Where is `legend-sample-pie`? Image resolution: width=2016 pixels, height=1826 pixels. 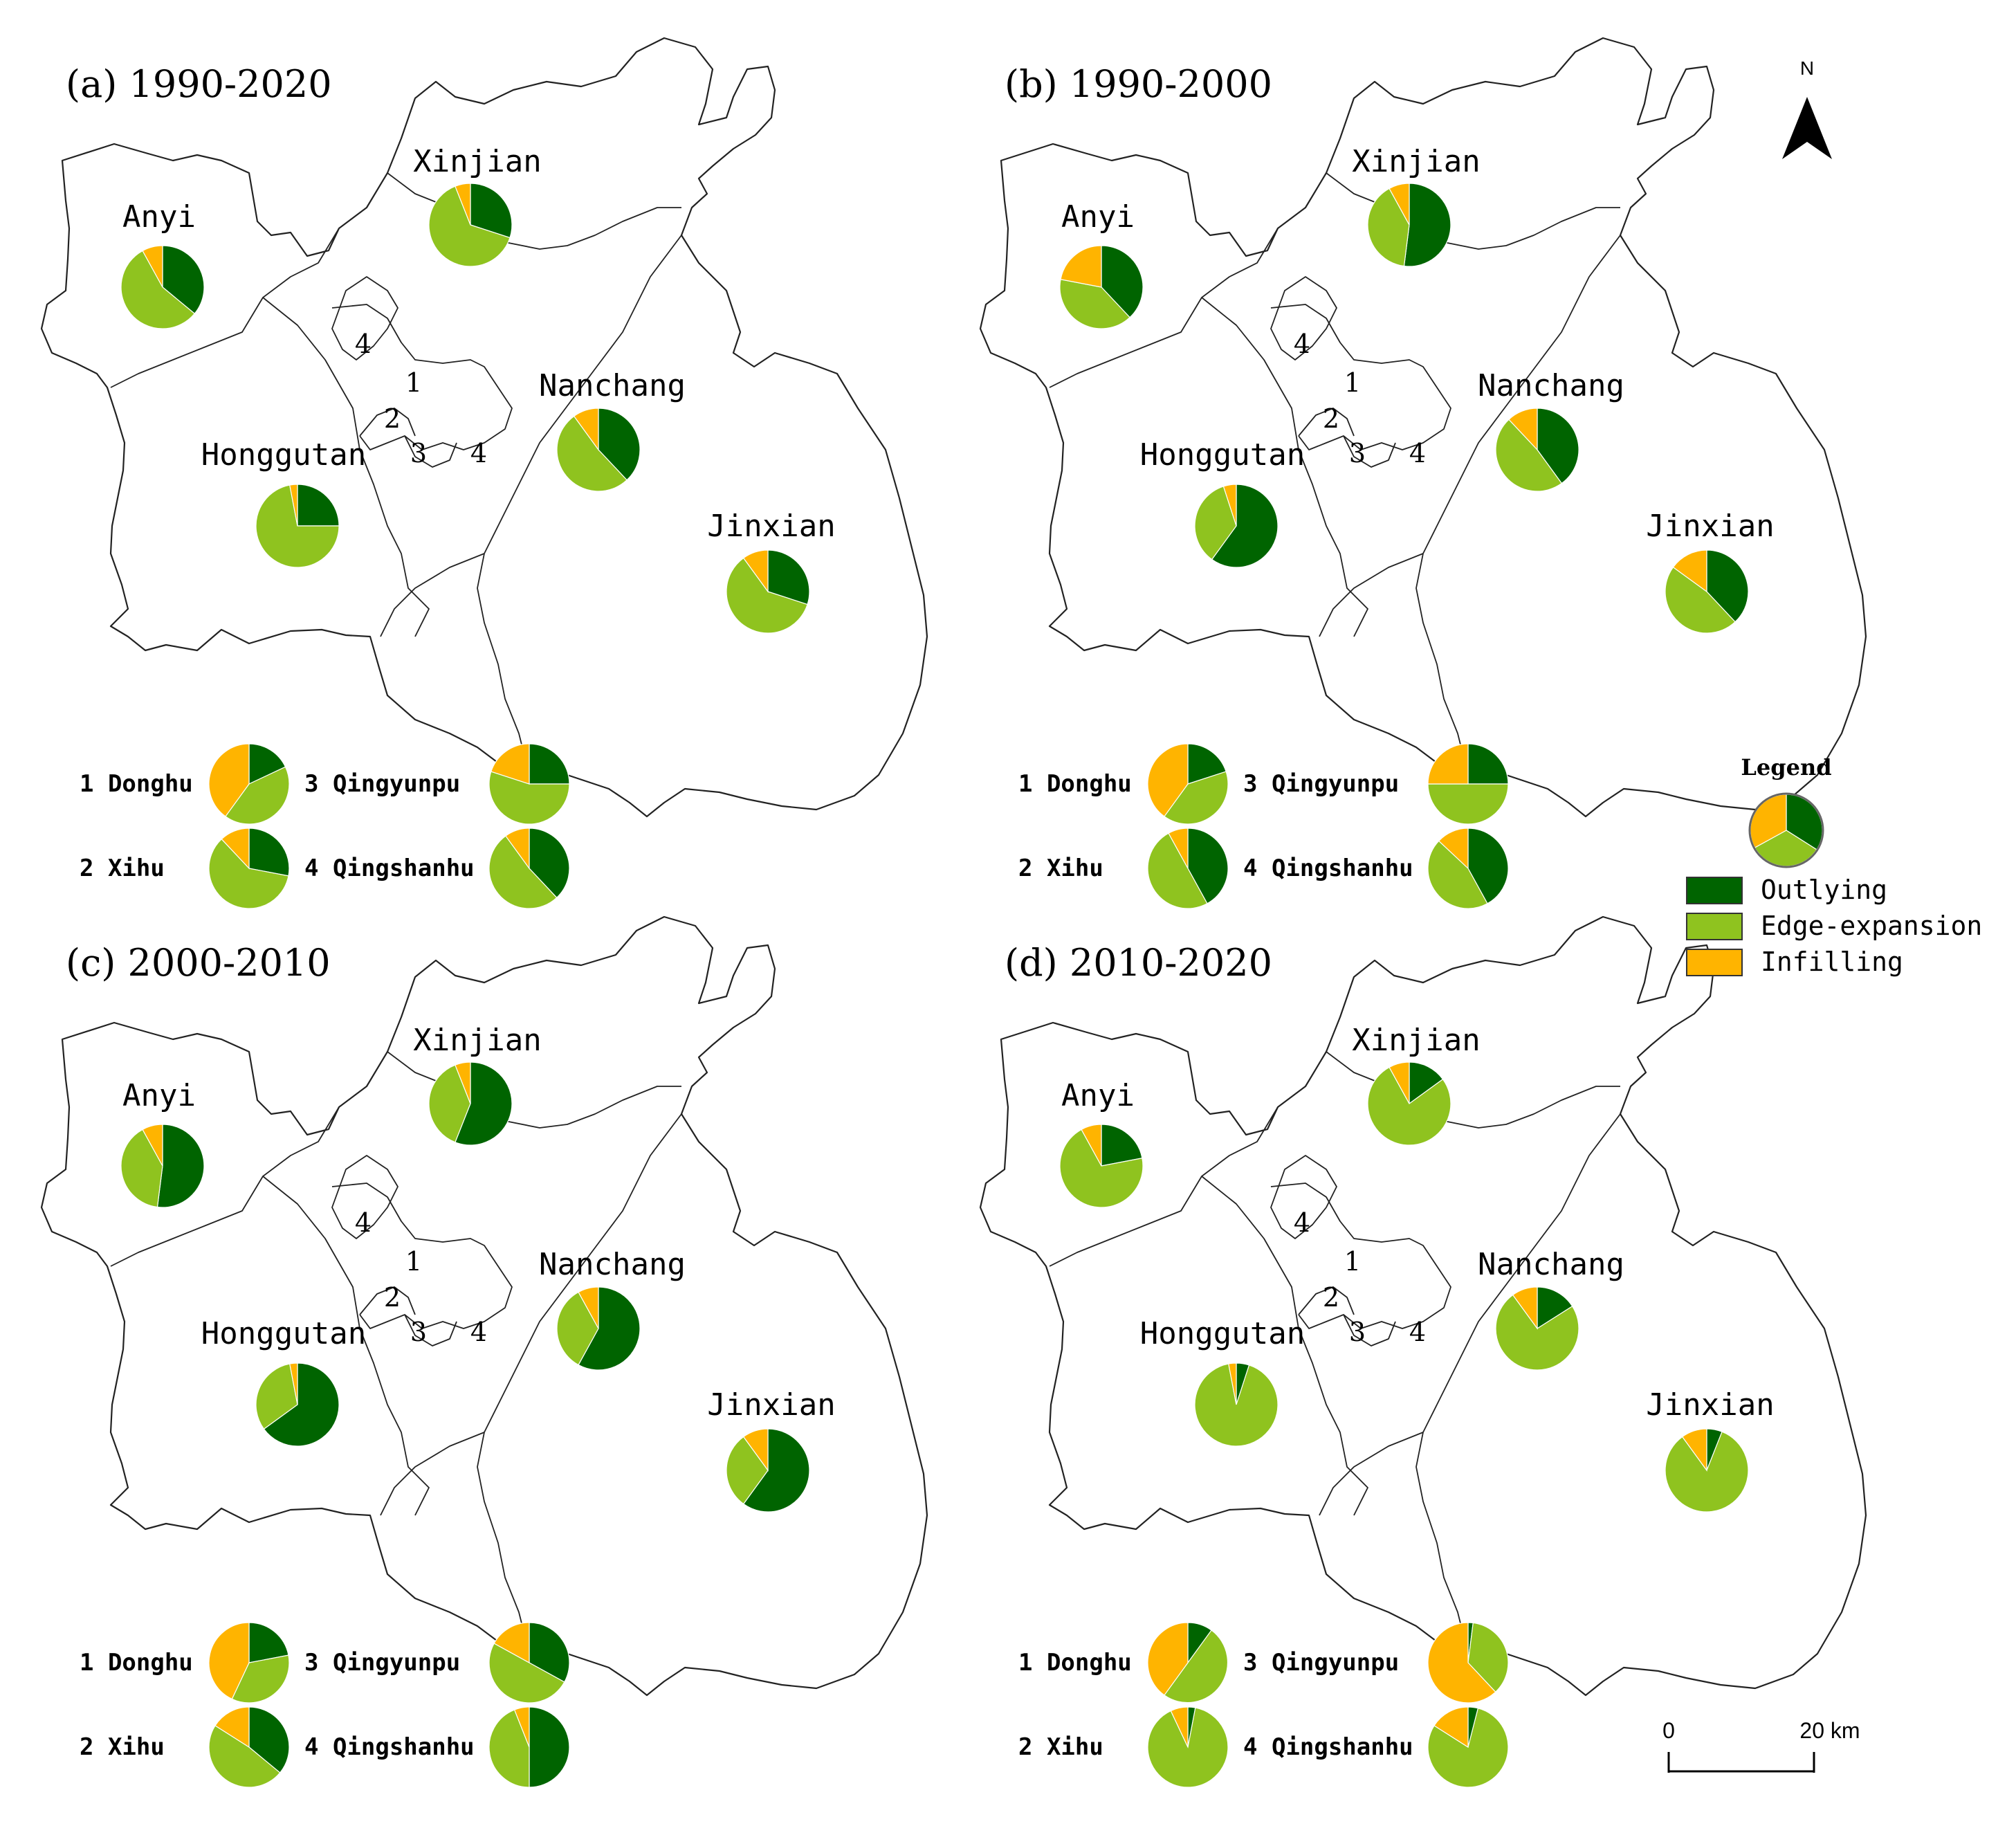 legend-sample-pie is located at coordinates (1787, 830).